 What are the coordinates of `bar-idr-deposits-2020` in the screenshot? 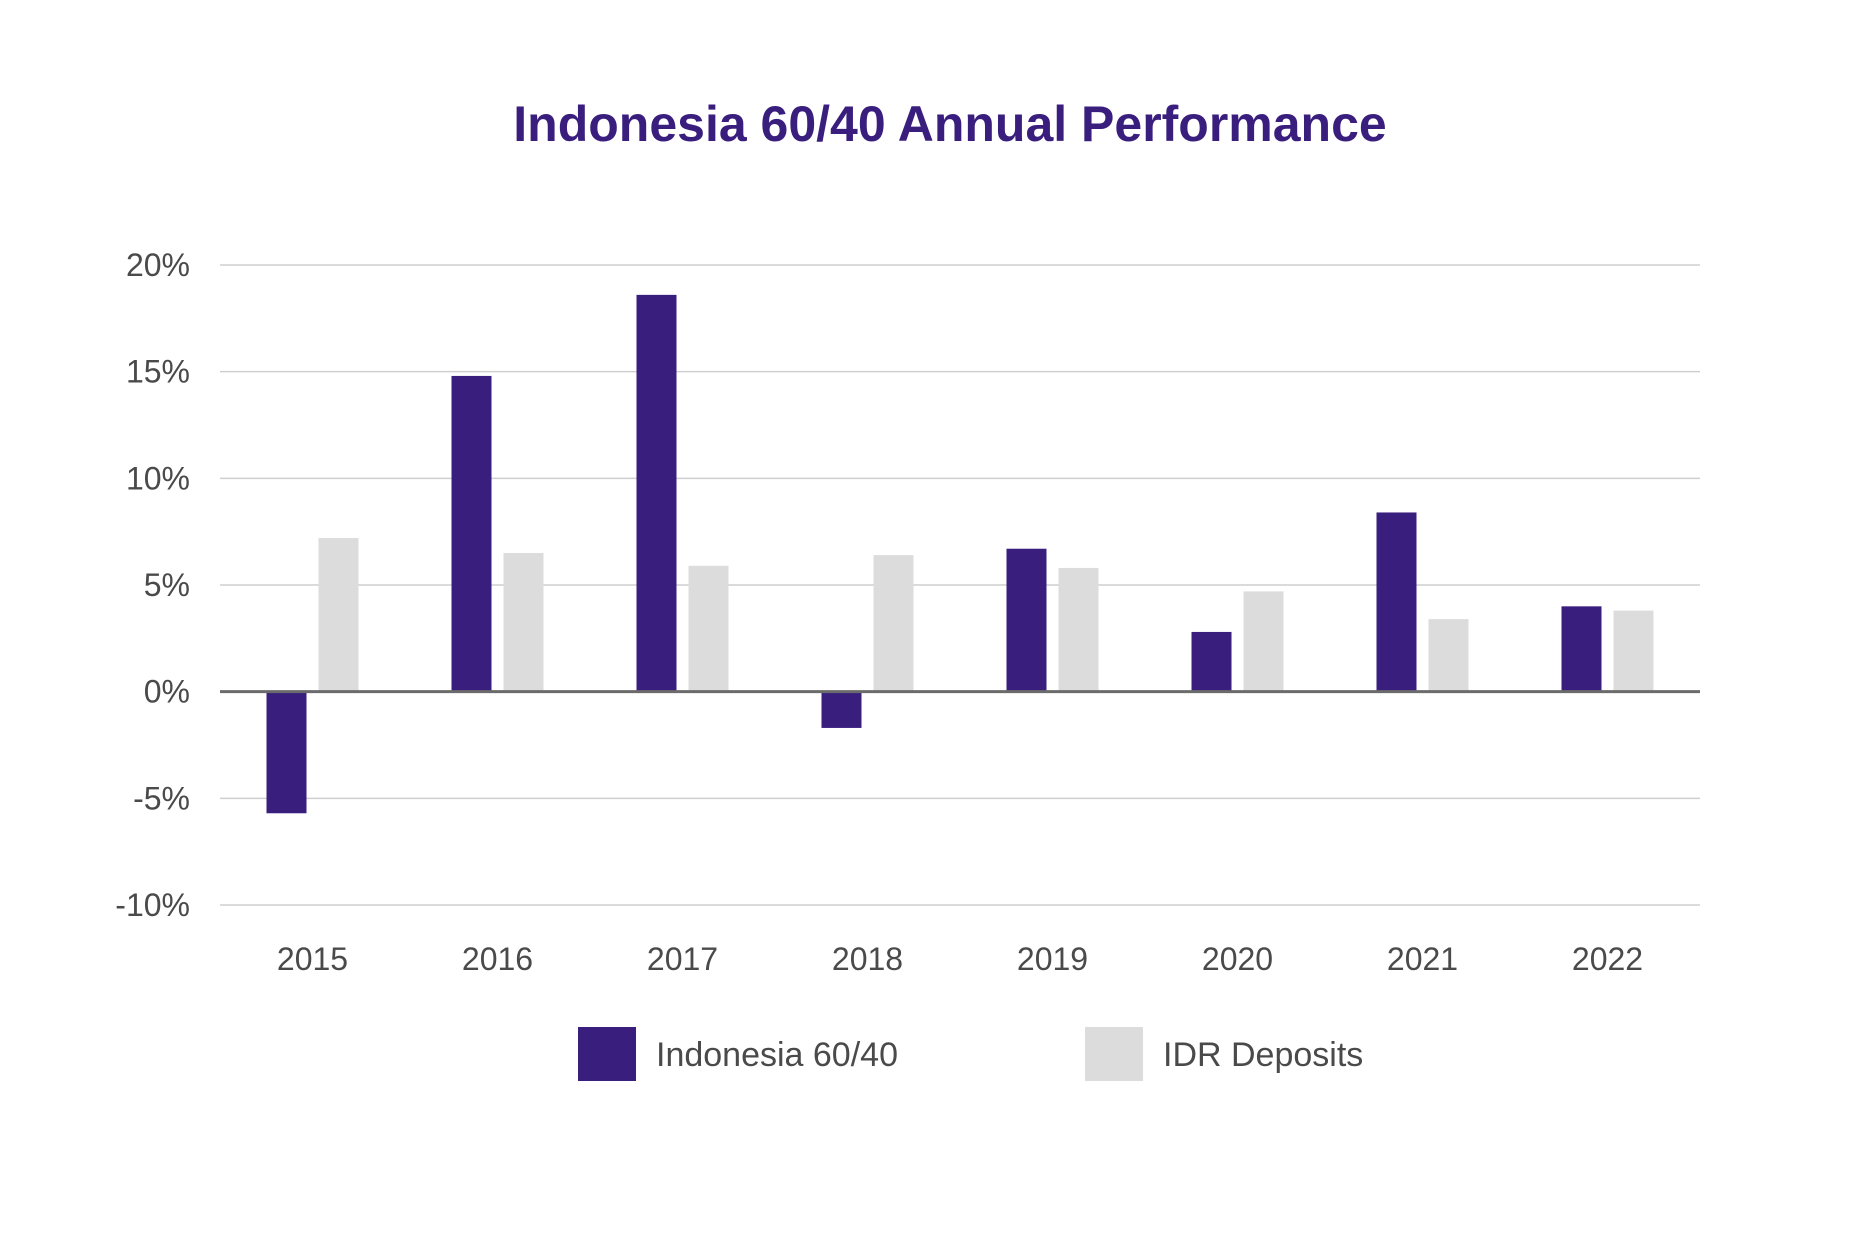 It's located at (1263, 641).